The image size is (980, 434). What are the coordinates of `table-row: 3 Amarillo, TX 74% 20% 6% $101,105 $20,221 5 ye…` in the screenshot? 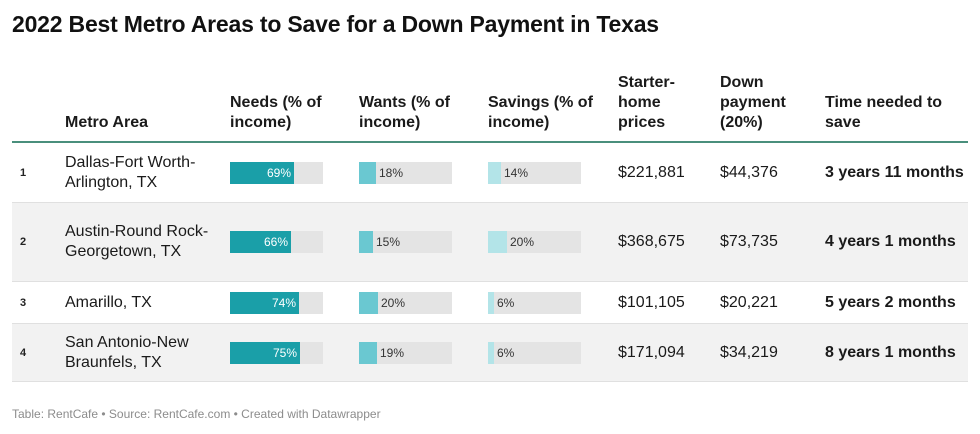 It's located at (490, 303).